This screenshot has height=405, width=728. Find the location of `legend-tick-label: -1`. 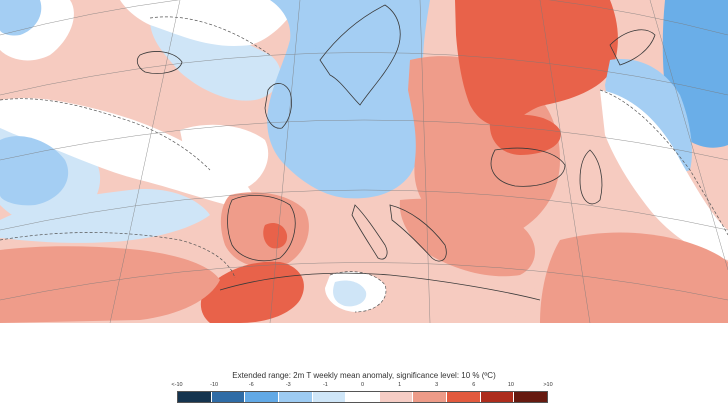

legend-tick-label: -1 is located at coordinates (325, 385).